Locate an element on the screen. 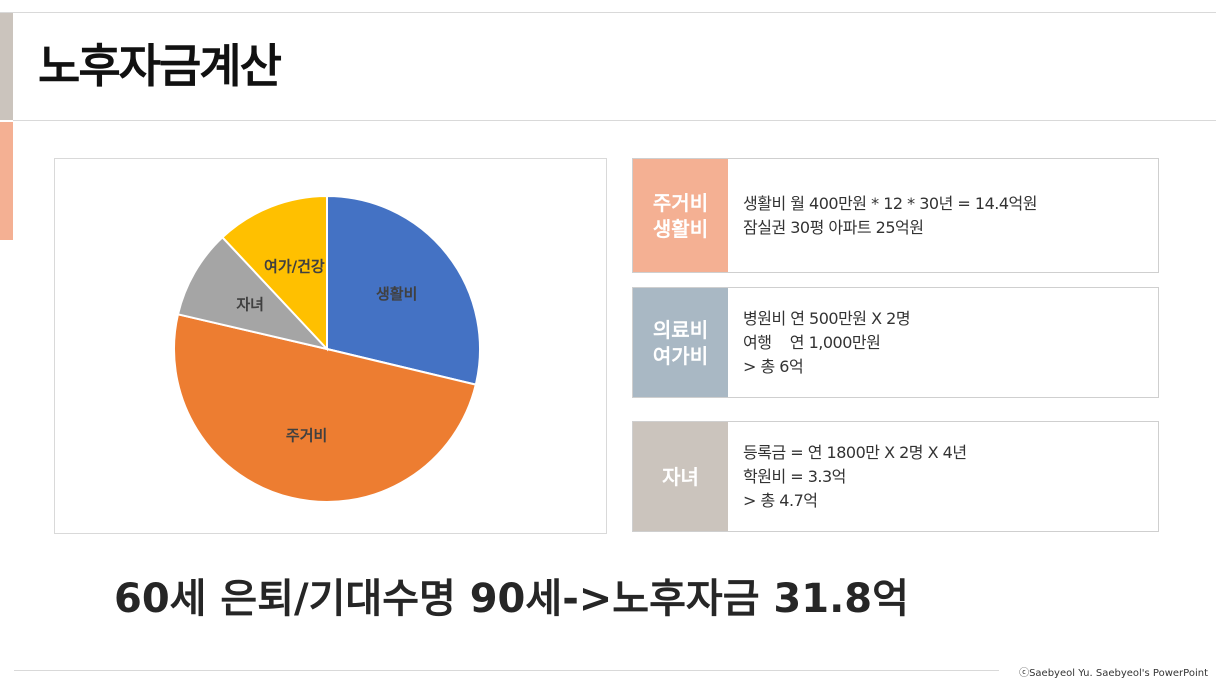 The width and height of the screenshot is (1216, 684). card-label-line: 주거비 is located at coordinates (680, 202).